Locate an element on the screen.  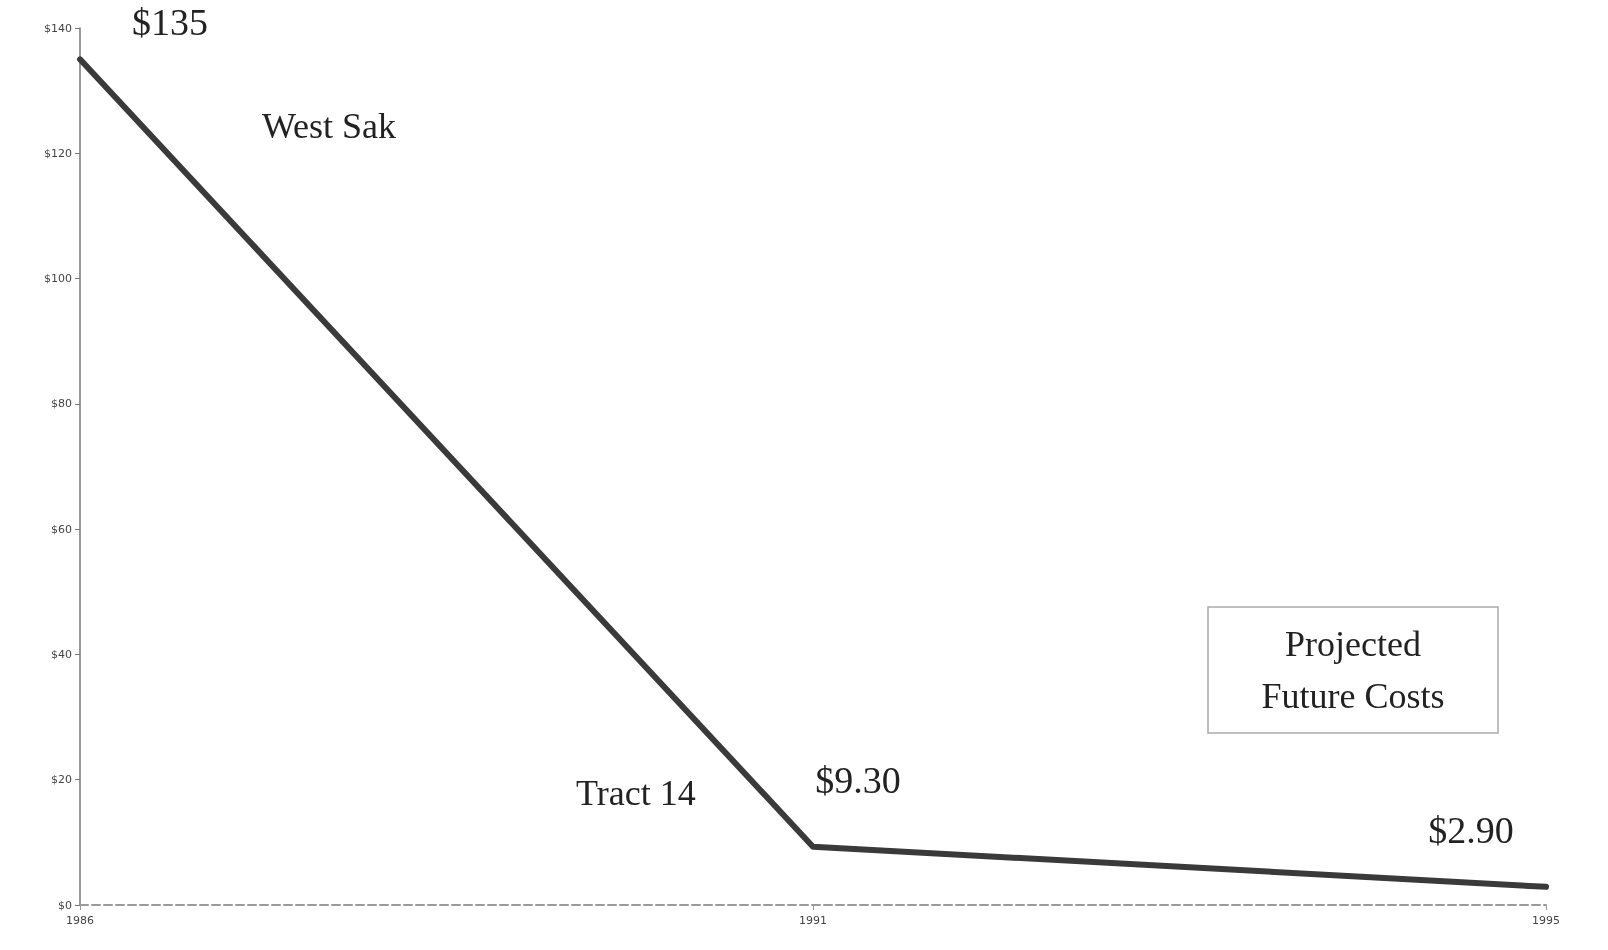
x-tick-label: 1995 is located at coordinates (1546, 920).